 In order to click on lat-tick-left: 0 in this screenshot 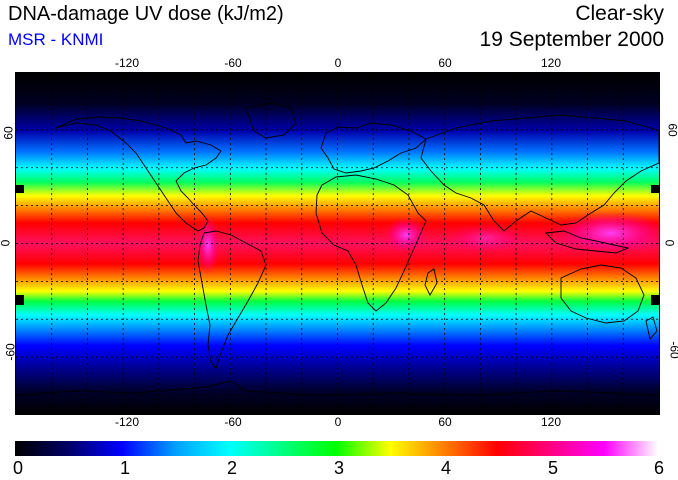, I will do `click(6, 243)`.